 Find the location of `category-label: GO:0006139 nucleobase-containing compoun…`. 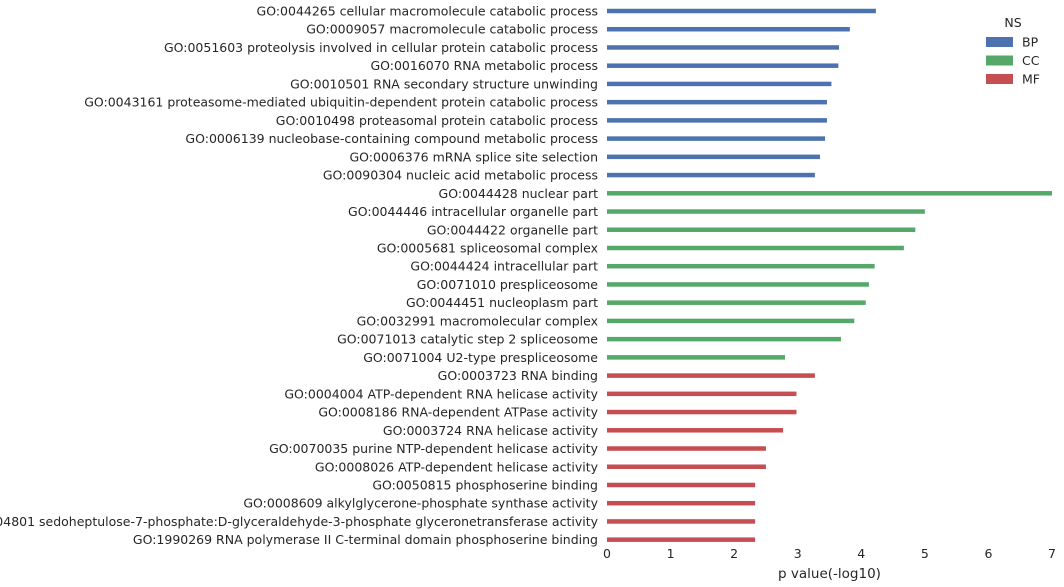

category-label: GO:0006139 nucleobase-containing compoun… is located at coordinates (391, 138).